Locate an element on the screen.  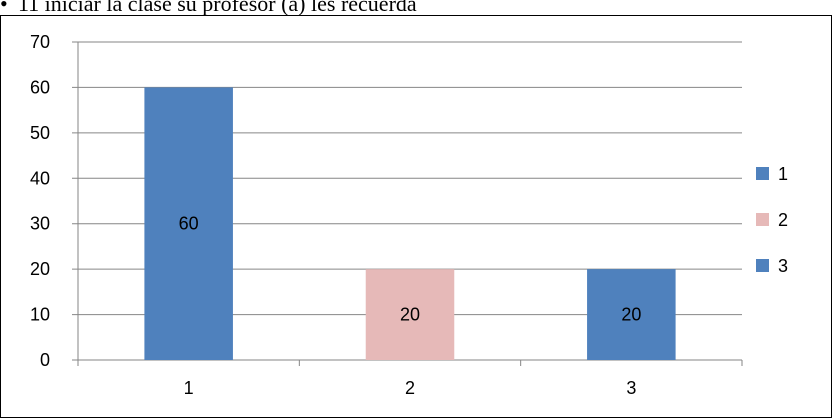
data-label-2: 20 is located at coordinates (410, 315).